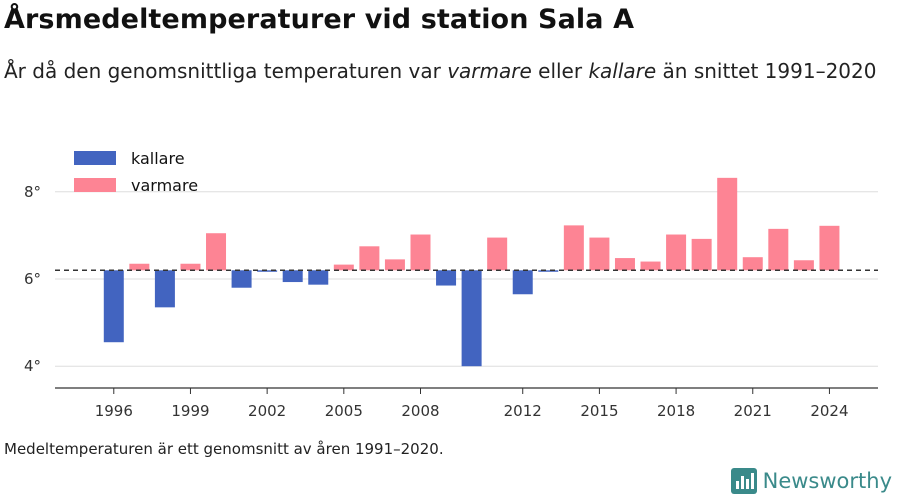 The height and width of the screenshot is (500, 900). I want to click on x-tick-label: 1996, so click(114, 411).